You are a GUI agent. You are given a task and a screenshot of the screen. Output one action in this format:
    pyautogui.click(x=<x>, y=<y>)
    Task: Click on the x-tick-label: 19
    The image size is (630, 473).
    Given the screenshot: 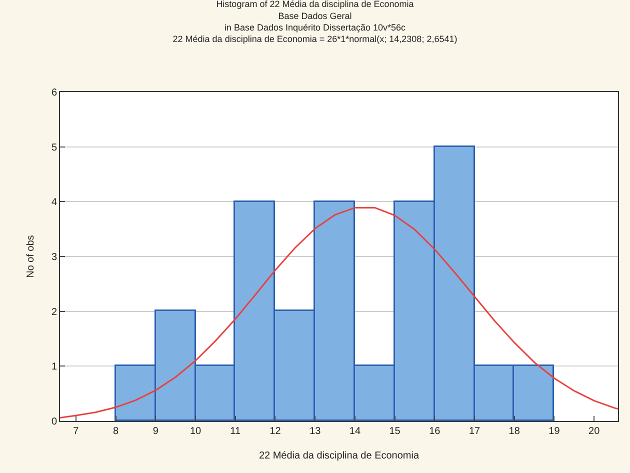 What is the action you would take?
    pyautogui.click(x=554, y=431)
    